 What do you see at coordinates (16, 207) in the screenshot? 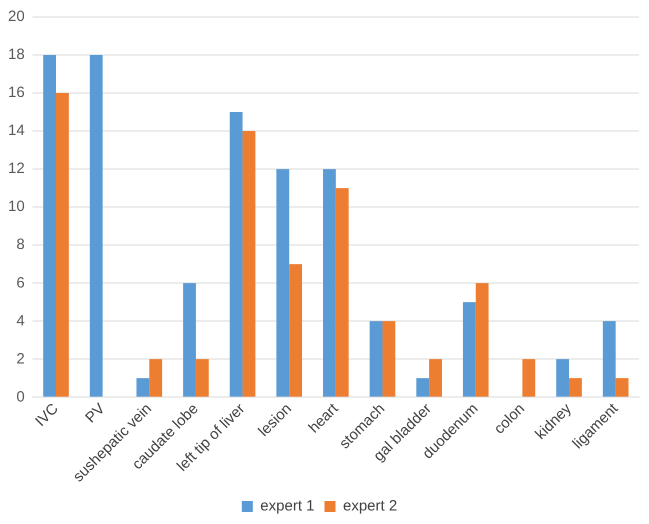
I see `y-tick-label: 10` at bounding box center [16, 207].